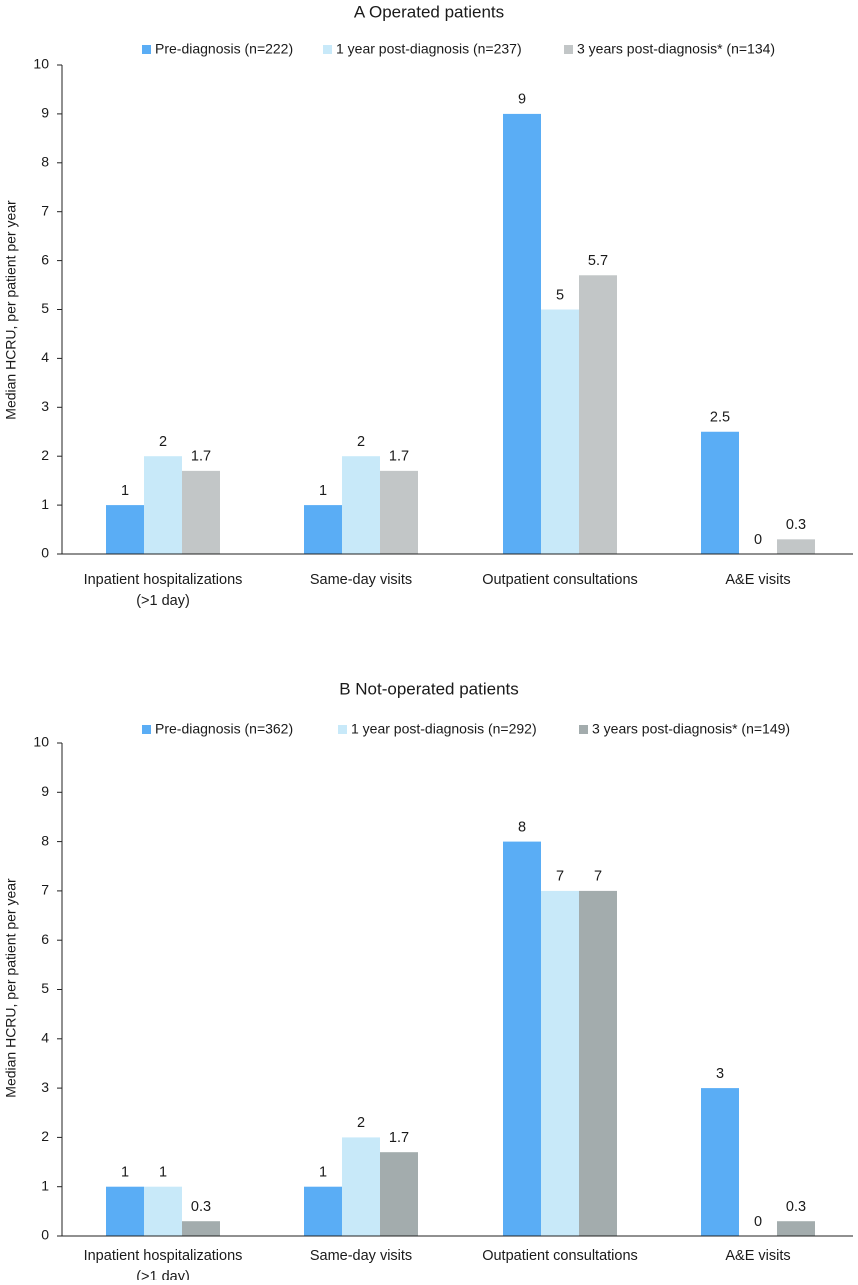 This screenshot has height=1285, width=858. I want to click on panel-b-data-label-s2-c4: 0, so click(758, 1222).